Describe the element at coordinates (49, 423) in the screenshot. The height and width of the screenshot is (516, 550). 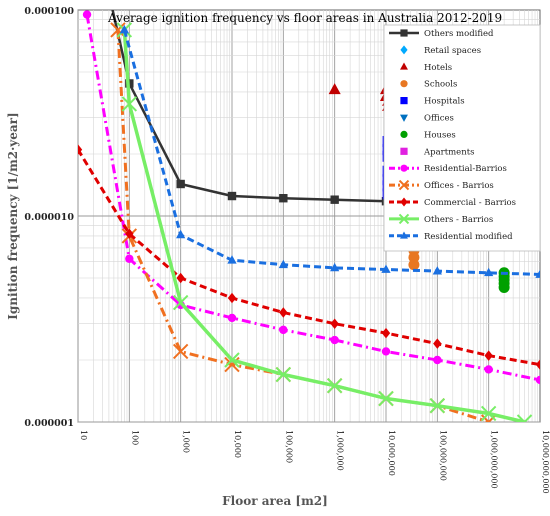
I see `y-tick-label: 0.000001` at that location.